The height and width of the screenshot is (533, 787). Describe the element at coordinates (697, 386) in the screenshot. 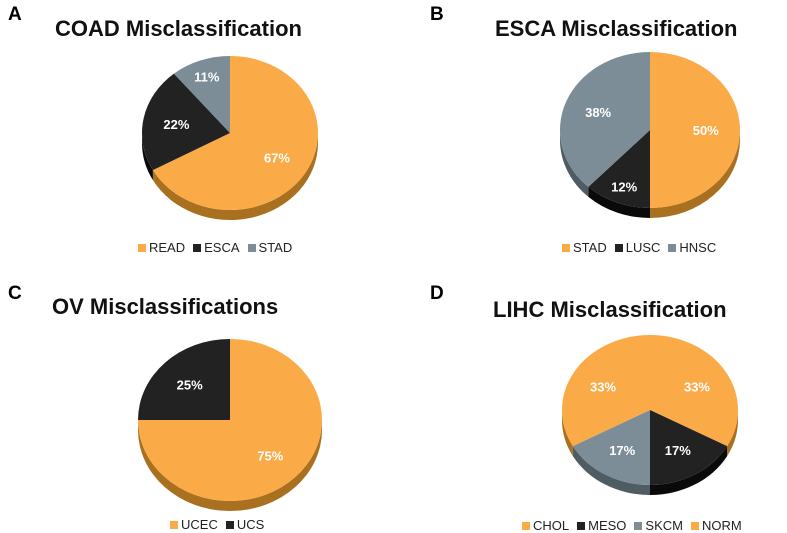

I see `slice-label-chol: 33%` at that location.